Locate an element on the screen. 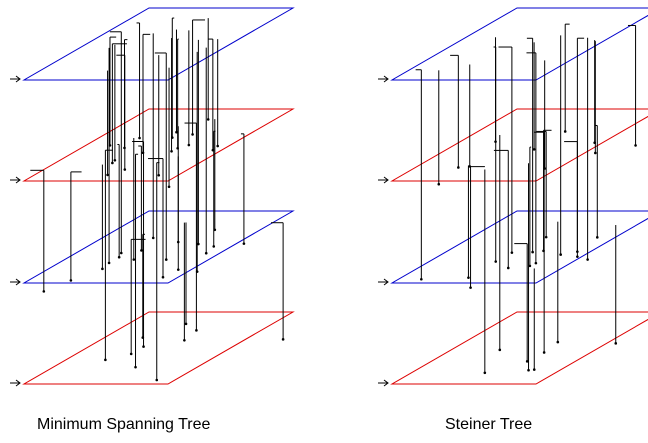  caption-steiner-tree: Steiner Tree is located at coordinates (489, 424).